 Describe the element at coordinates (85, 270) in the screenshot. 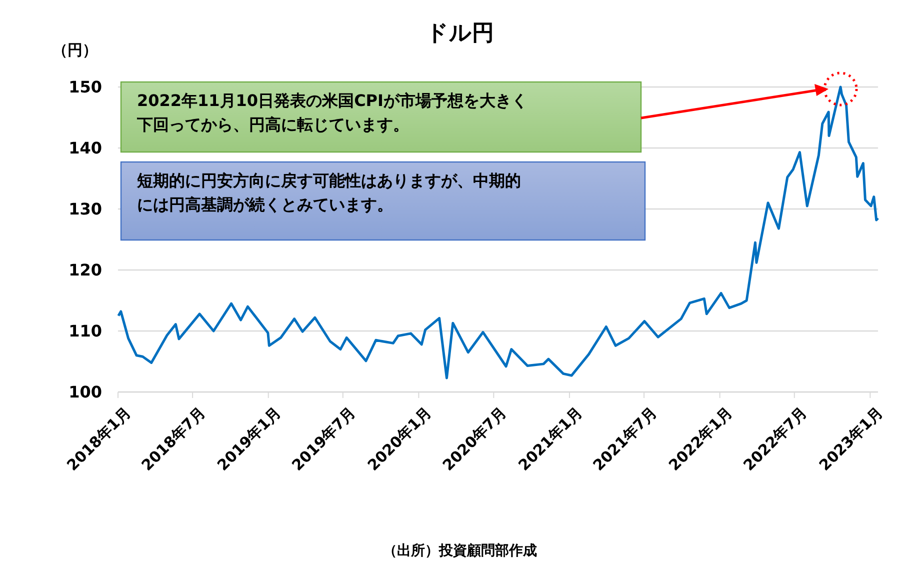

I see `y-tick-label: 120` at that location.